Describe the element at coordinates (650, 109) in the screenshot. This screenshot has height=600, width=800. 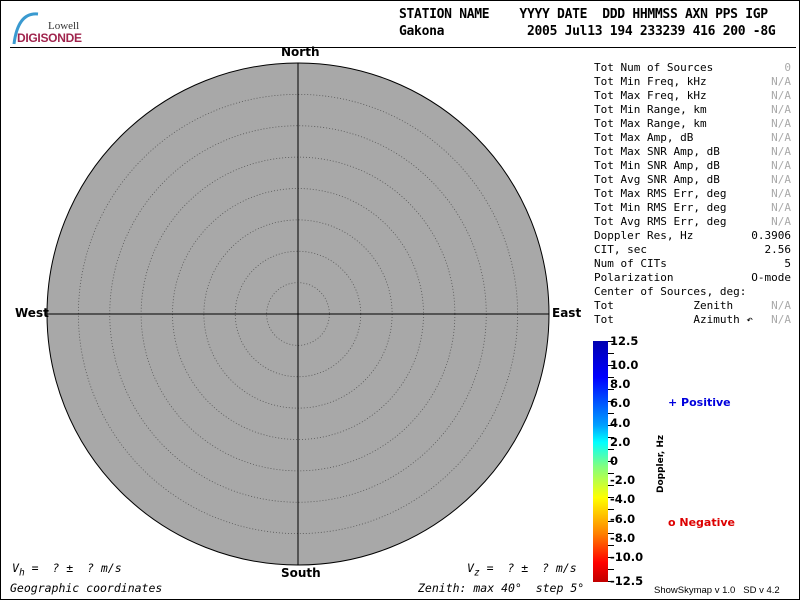
I see `stat-label: Tot Min Range, km` at that location.